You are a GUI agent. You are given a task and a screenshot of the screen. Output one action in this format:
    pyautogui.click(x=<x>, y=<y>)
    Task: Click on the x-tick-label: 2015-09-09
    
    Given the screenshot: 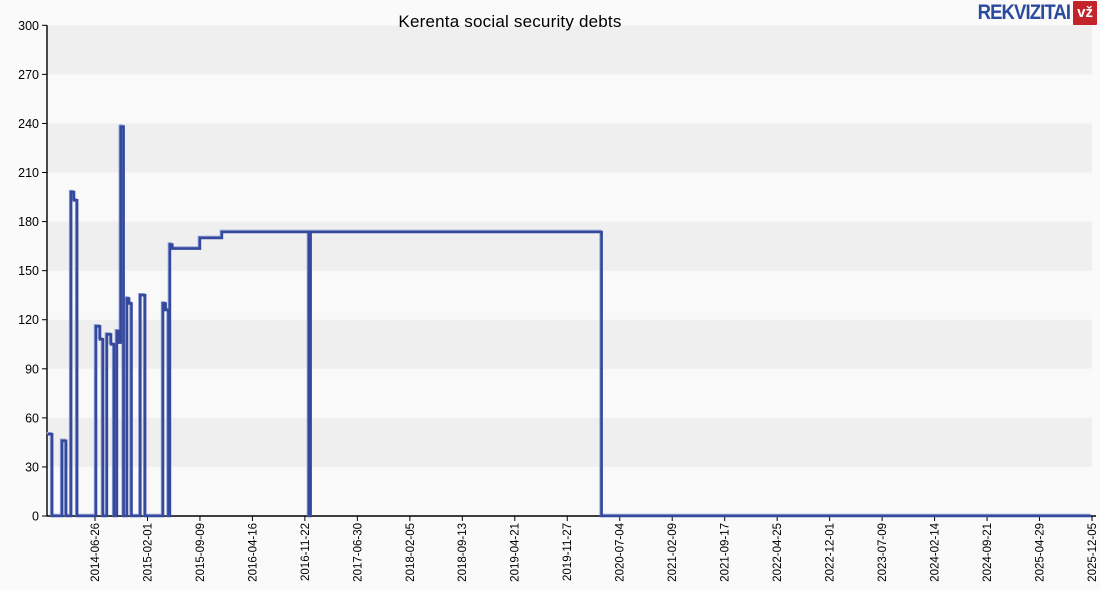 What is the action you would take?
    pyautogui.click(x=201, y=552)
    